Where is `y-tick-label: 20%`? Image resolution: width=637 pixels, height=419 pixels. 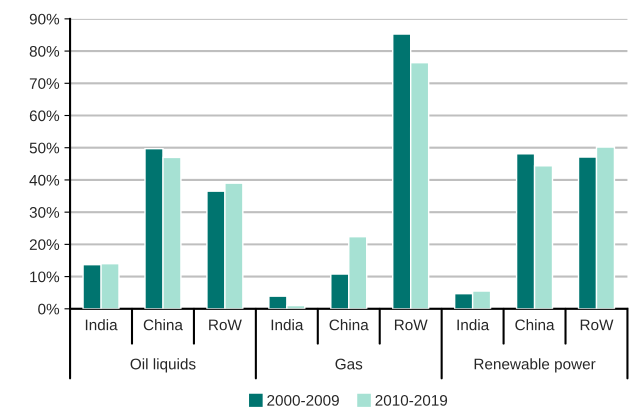
y-tick-label: 20% is located at coordinates (45, 244).